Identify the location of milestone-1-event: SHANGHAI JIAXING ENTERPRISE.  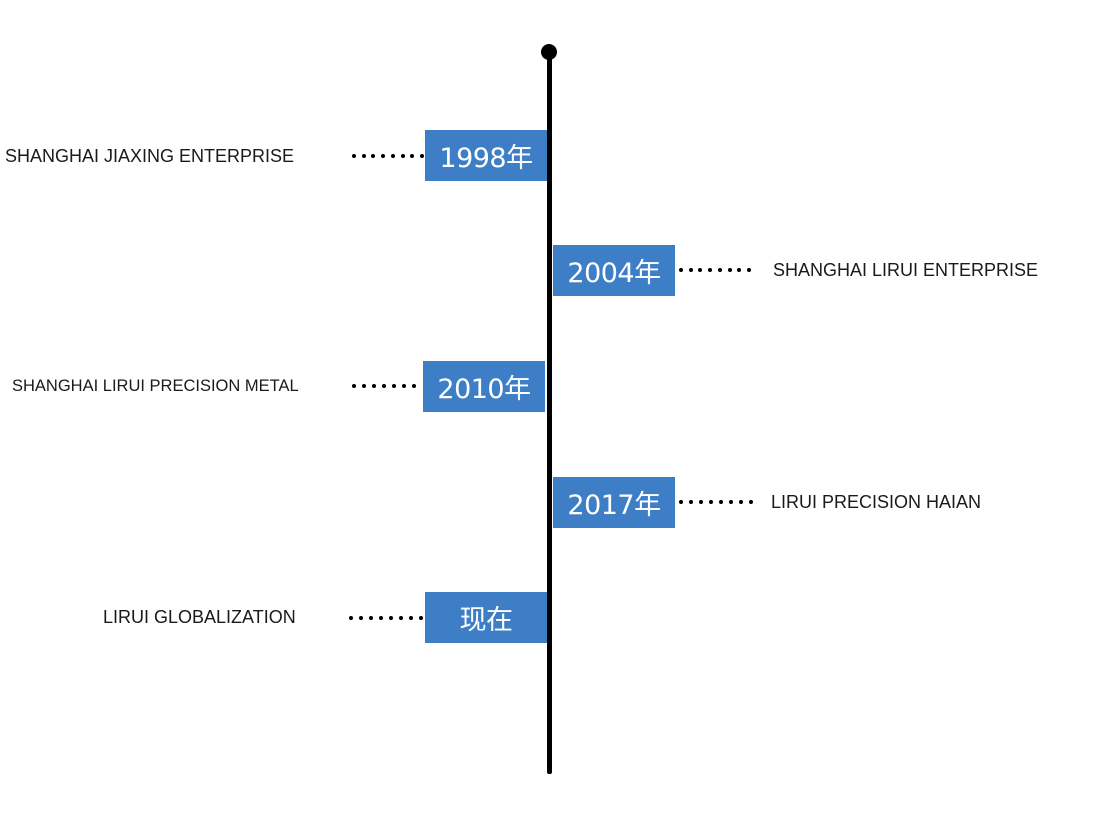
(150, 156).